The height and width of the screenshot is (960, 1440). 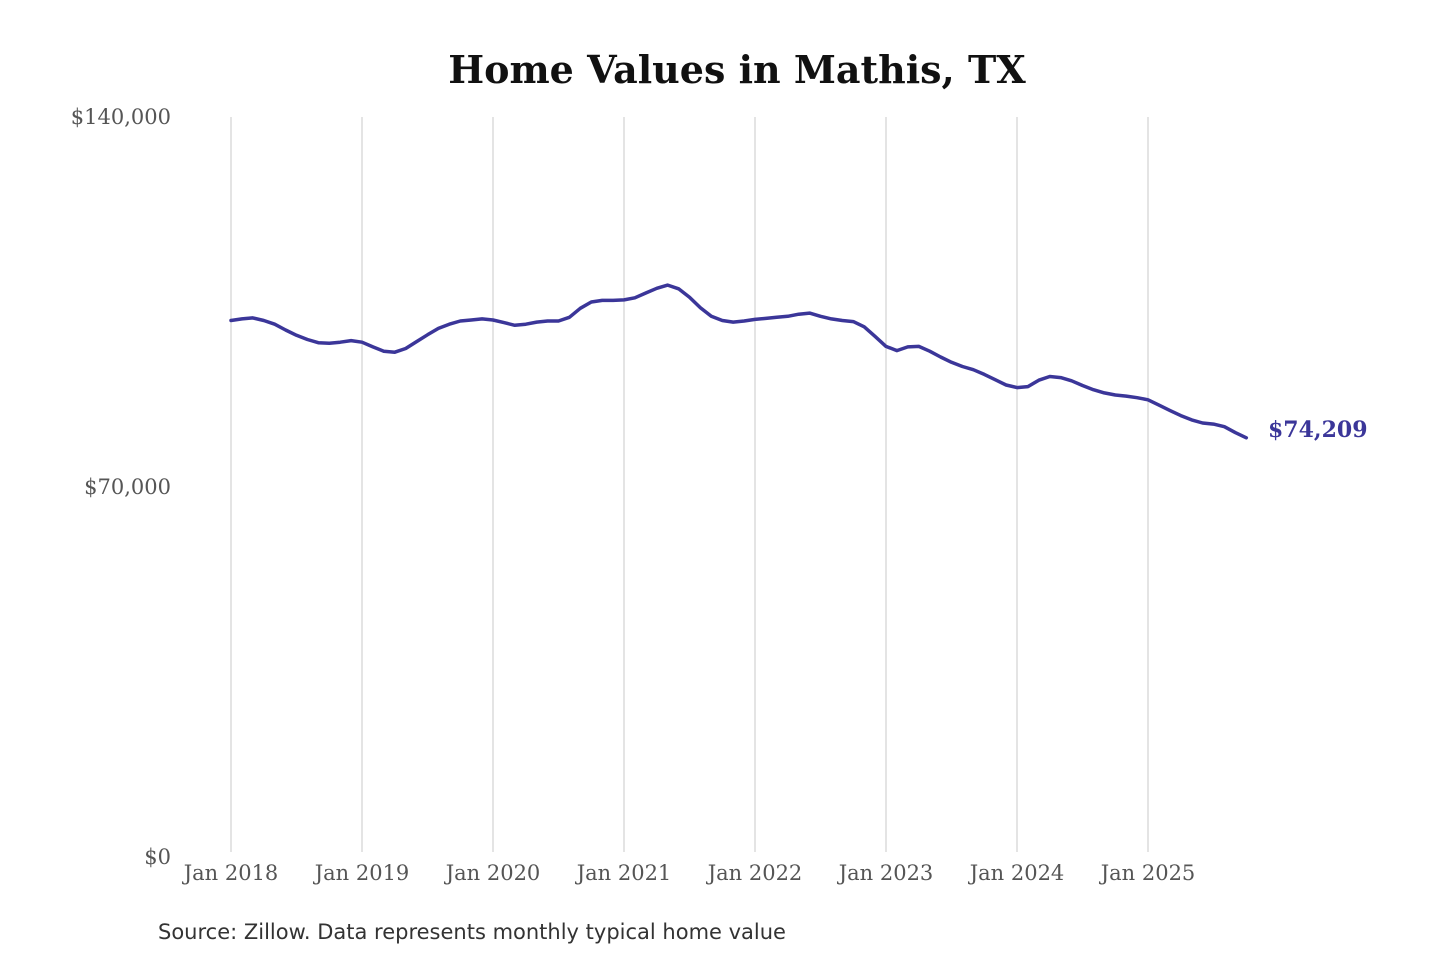 I want to click on x-tick-label: Jan 2020, so click(x=492, y=873).